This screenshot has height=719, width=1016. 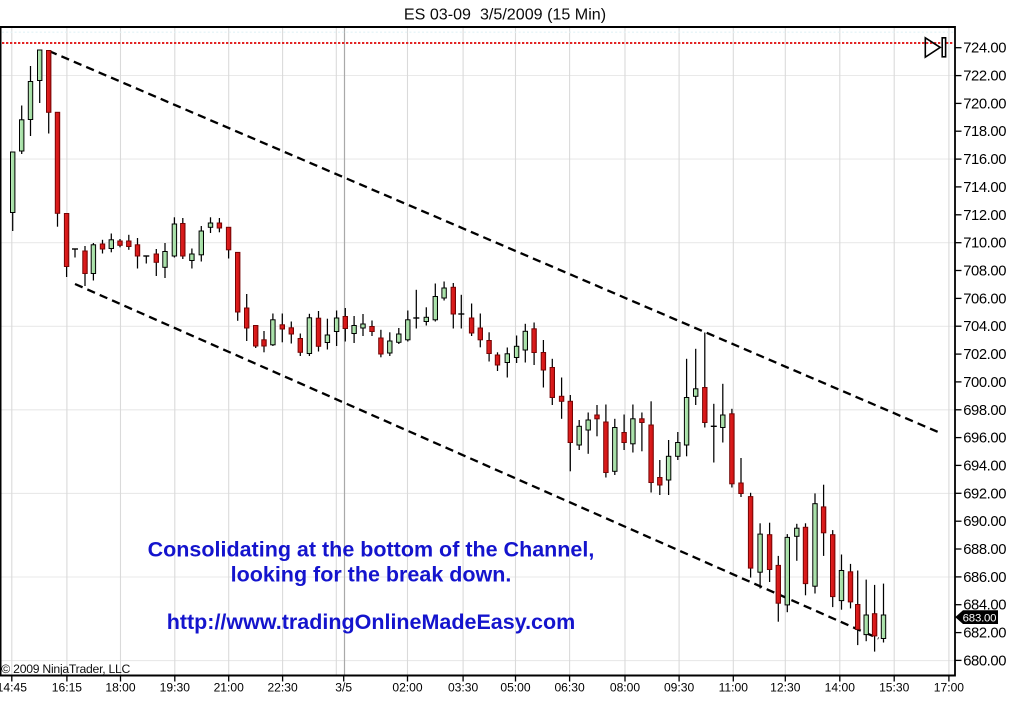 I want to click on svg-text: 19:30, so click(x=175, y=688).